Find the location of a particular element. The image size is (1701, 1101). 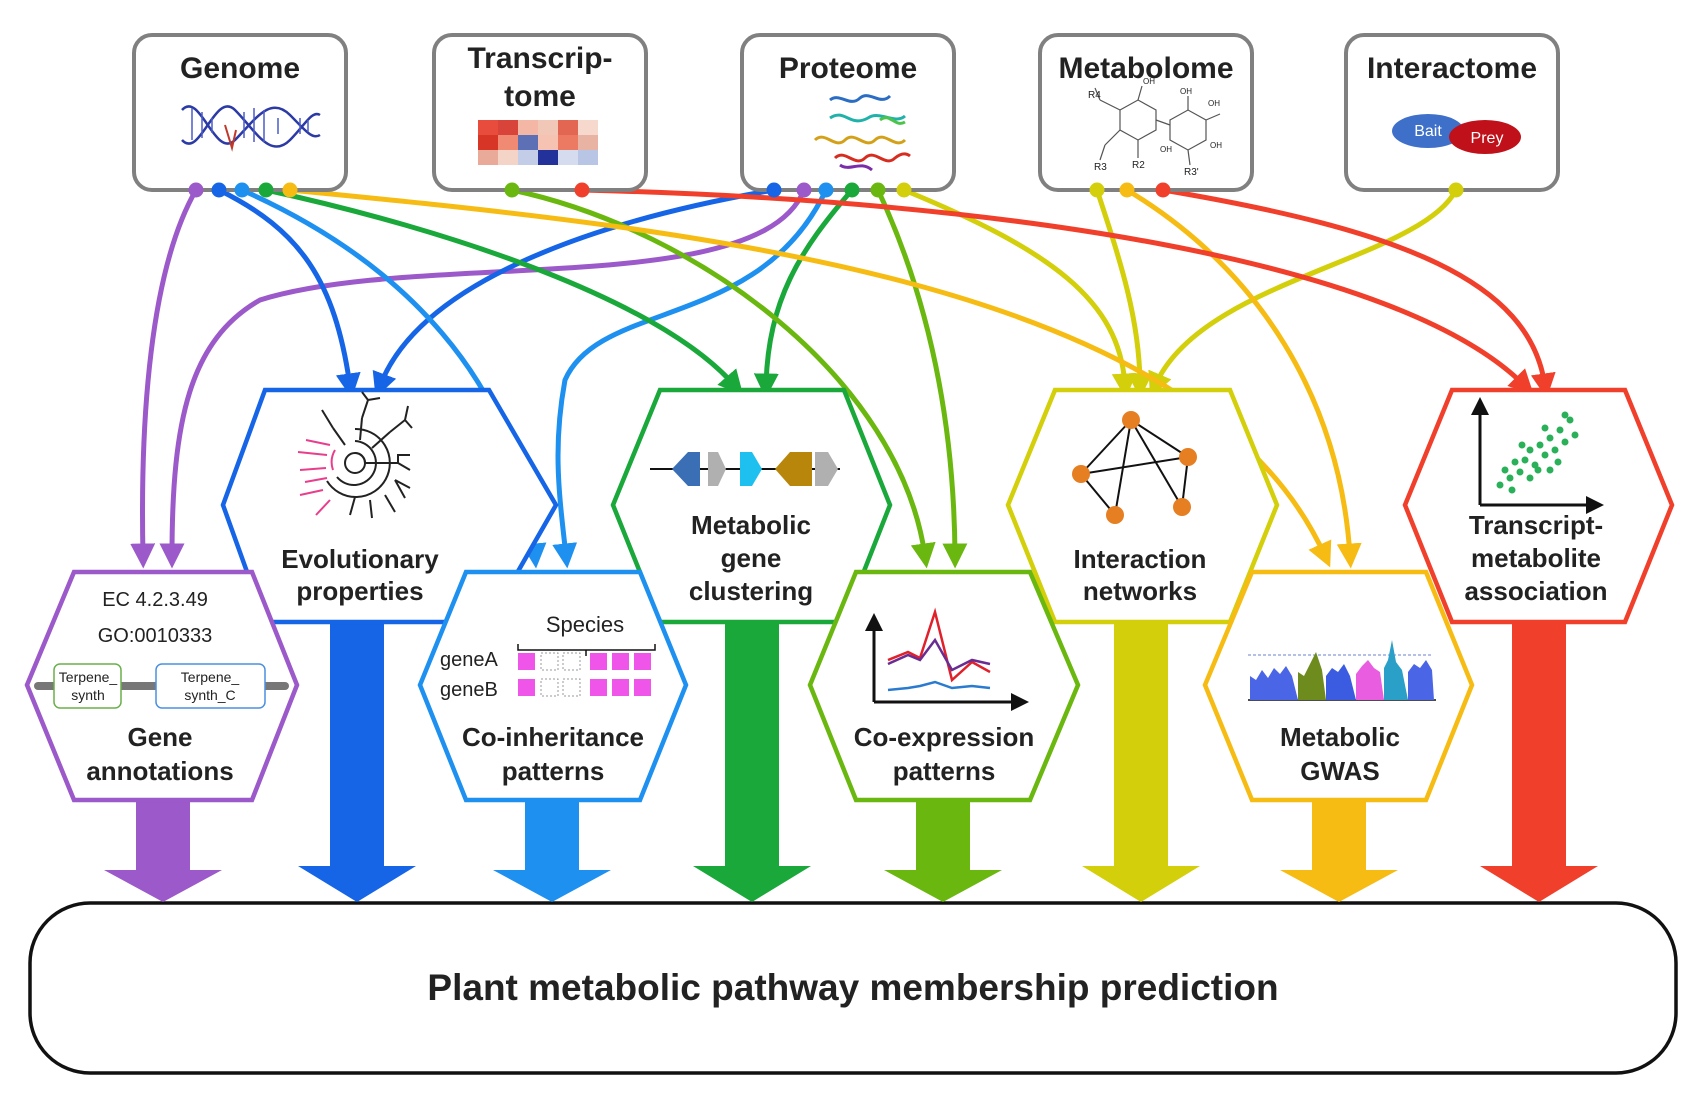

coinheritance-label-line2: patterns is located at coordinates (553, 771).